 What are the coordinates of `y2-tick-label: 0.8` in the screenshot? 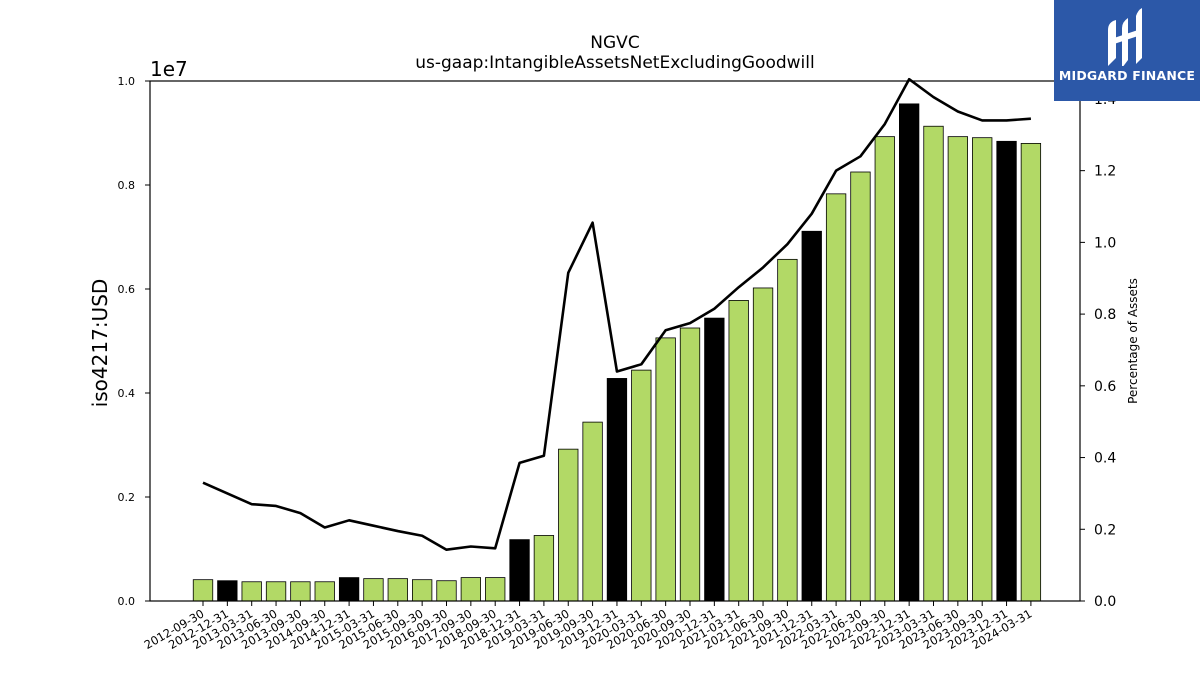 It's located at (1105, 315).